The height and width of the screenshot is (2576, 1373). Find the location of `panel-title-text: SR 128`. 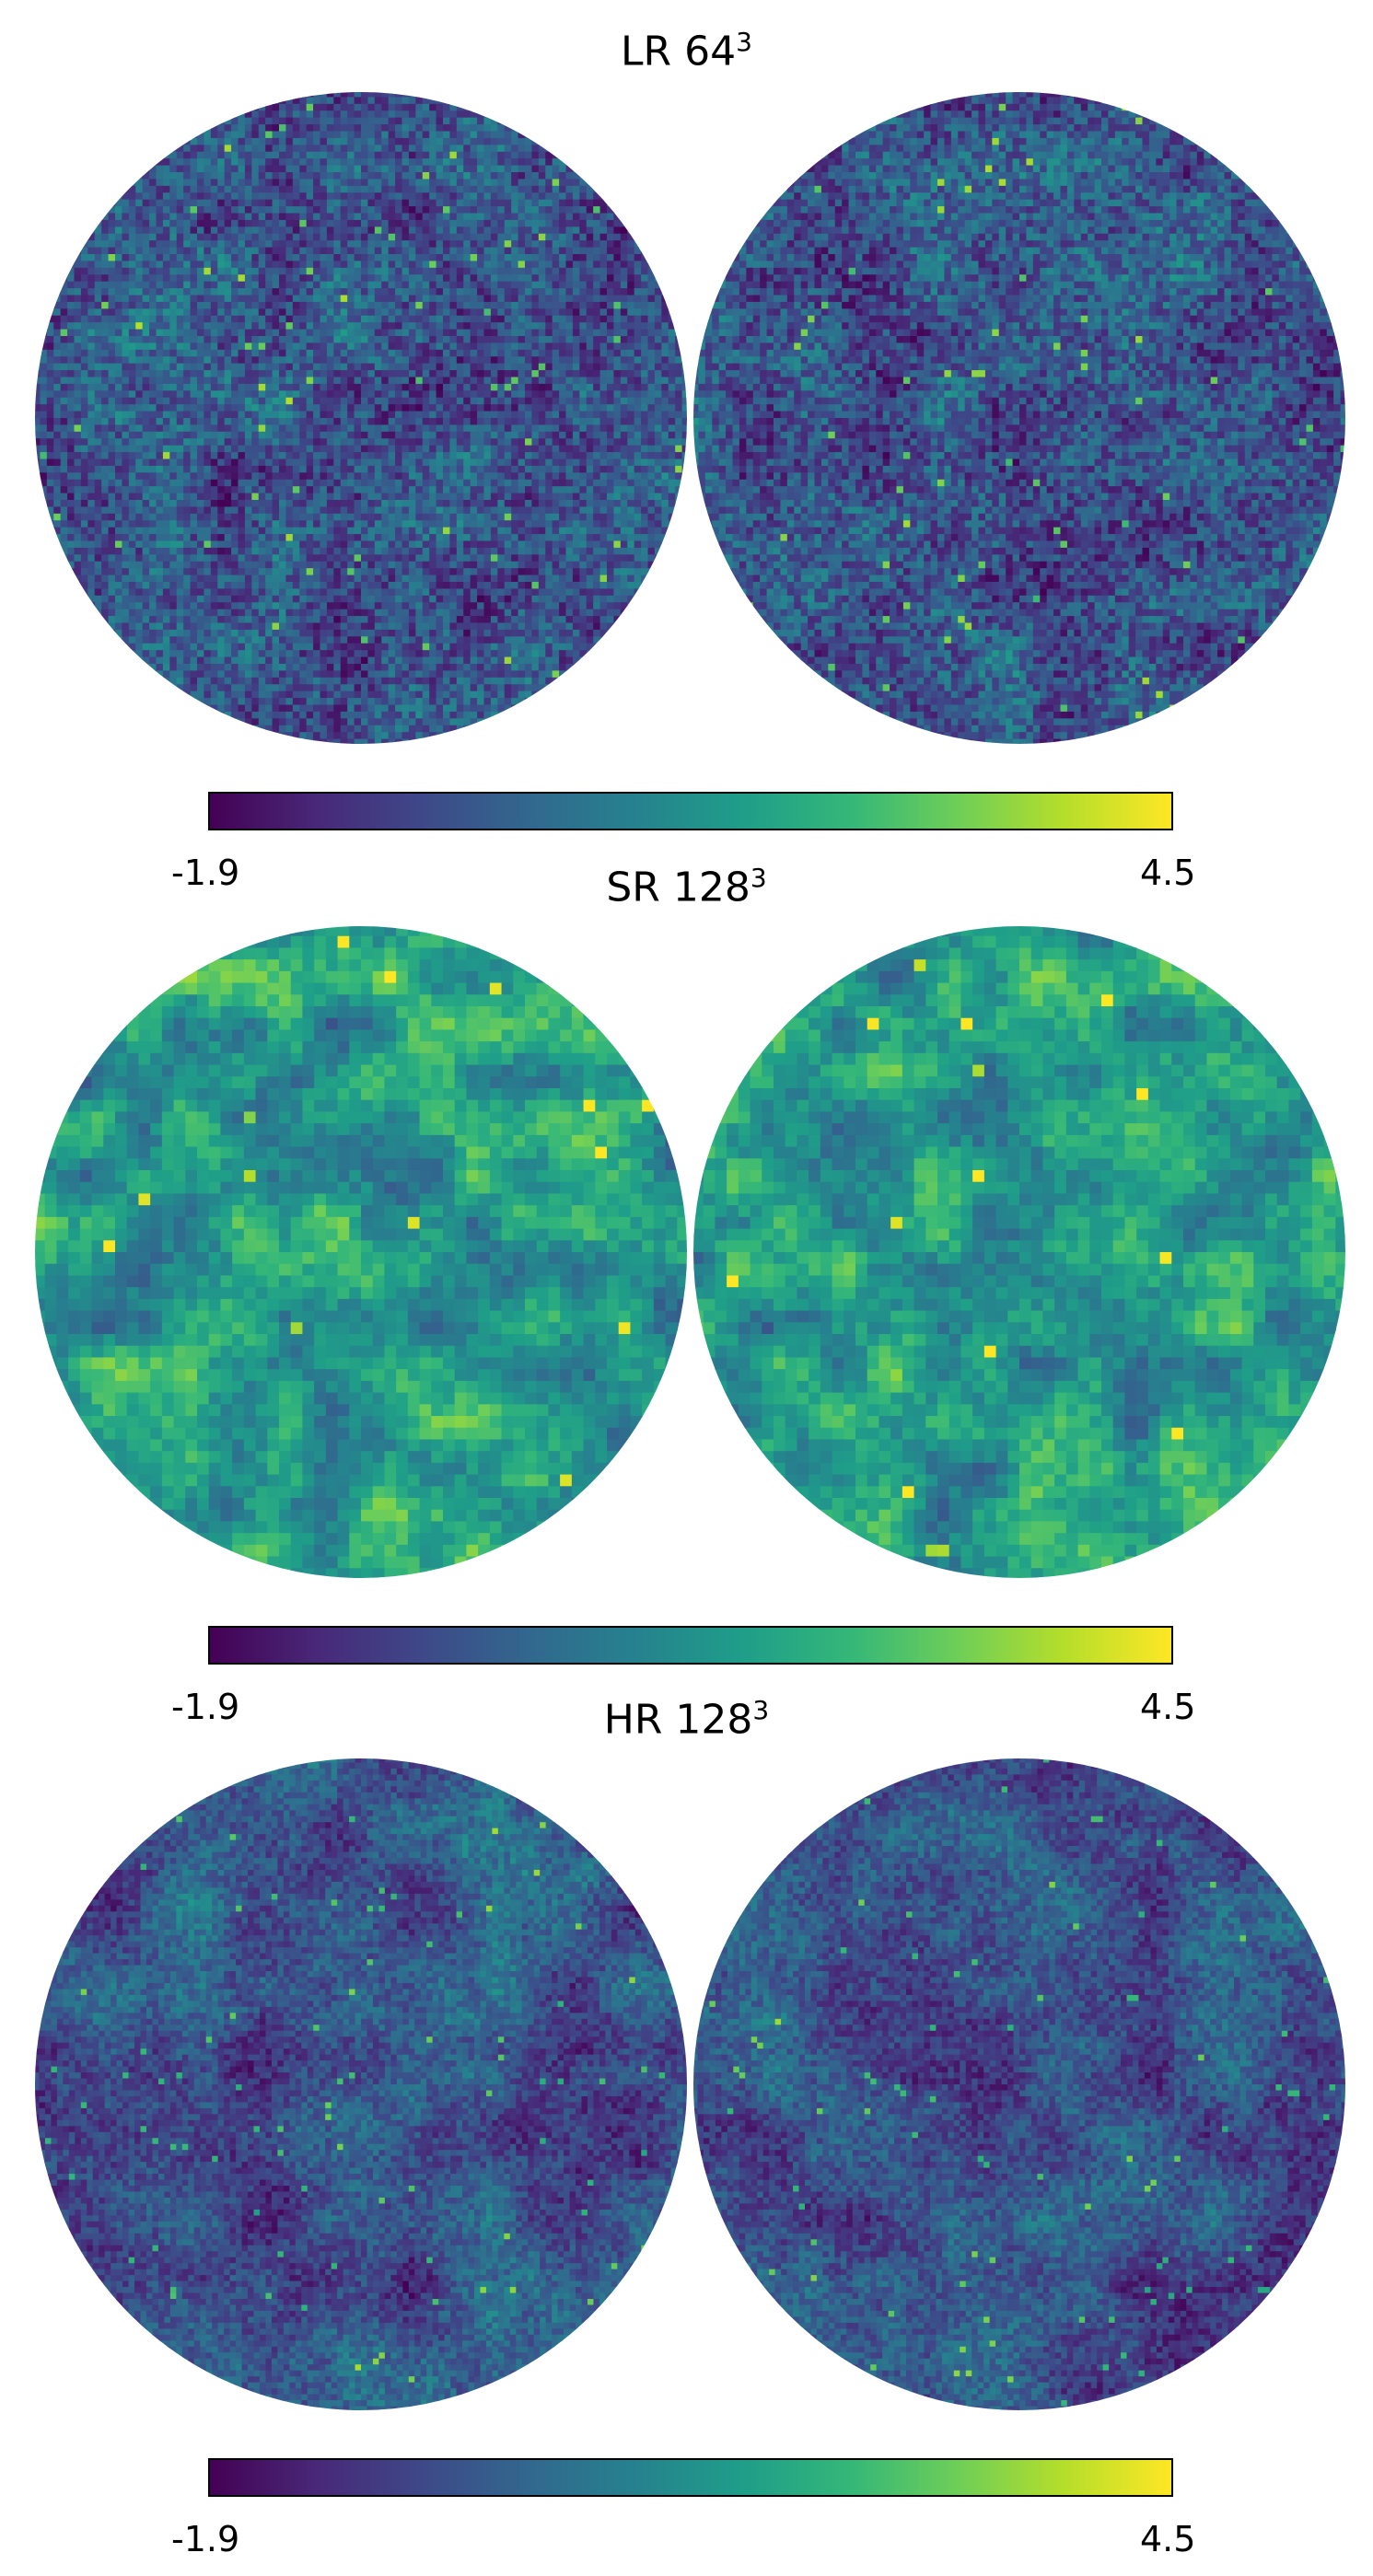

panel-title-text: SR 128 is located at coordinates (678, 887).